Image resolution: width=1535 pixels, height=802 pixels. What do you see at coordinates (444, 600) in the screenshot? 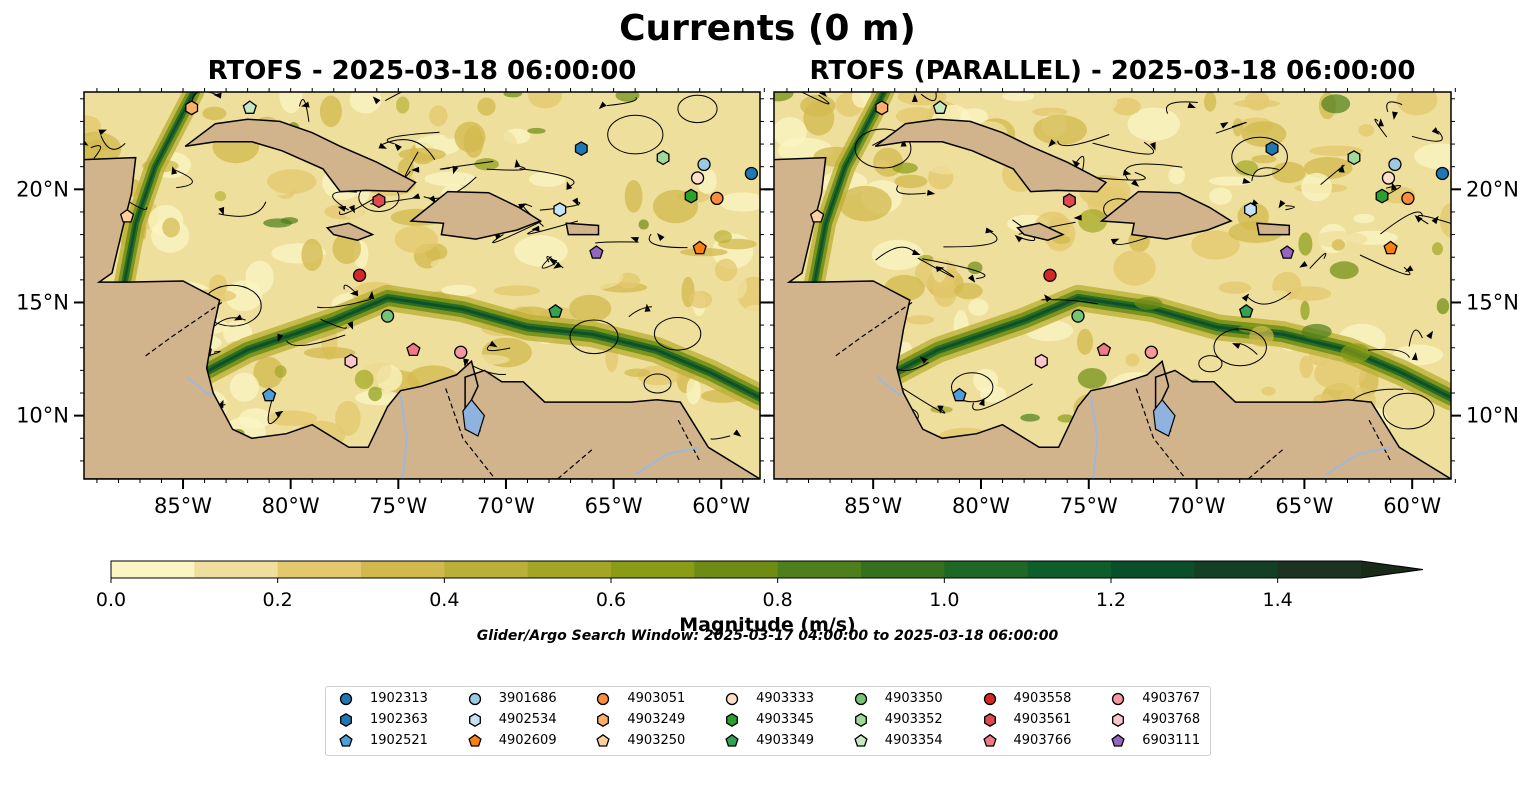
I see `colorbar-tick-label: 0.4` at bounding box center [444, 600].